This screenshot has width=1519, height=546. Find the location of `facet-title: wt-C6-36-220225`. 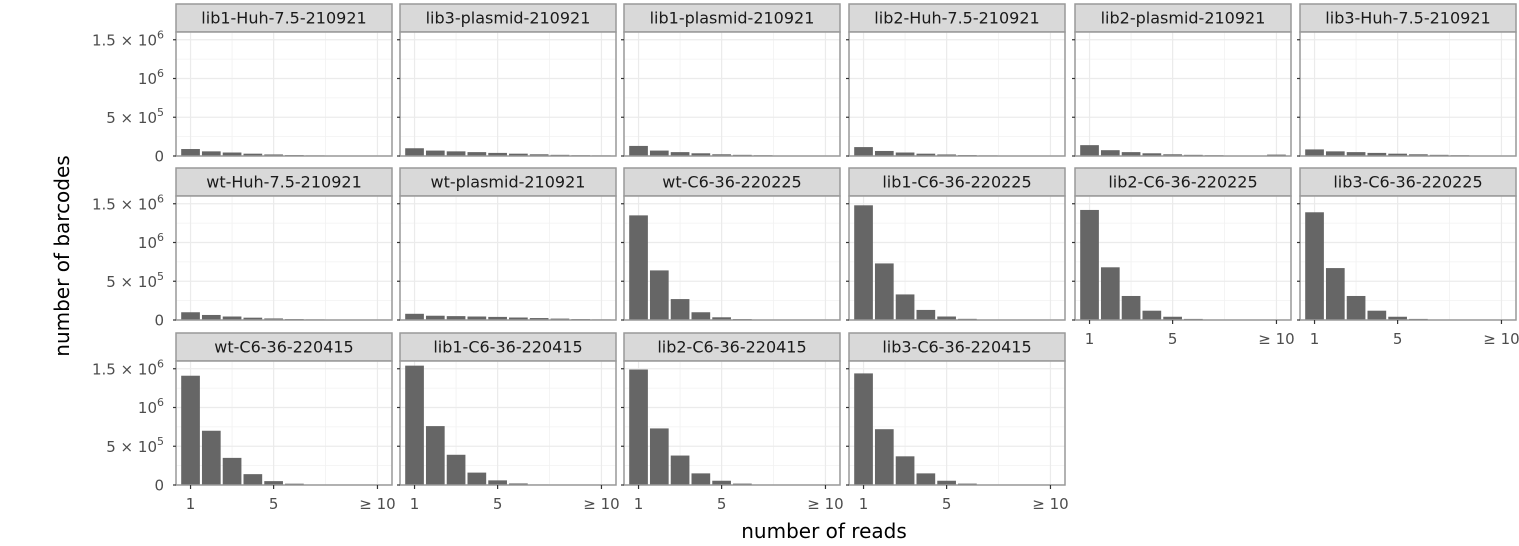

facet-title: wt-C6-36-220225 is located at coordinates (731, 182).